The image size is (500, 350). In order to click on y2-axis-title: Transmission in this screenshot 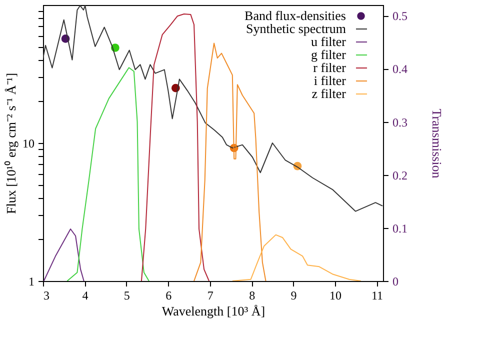, I will do `click(437, 143)`.